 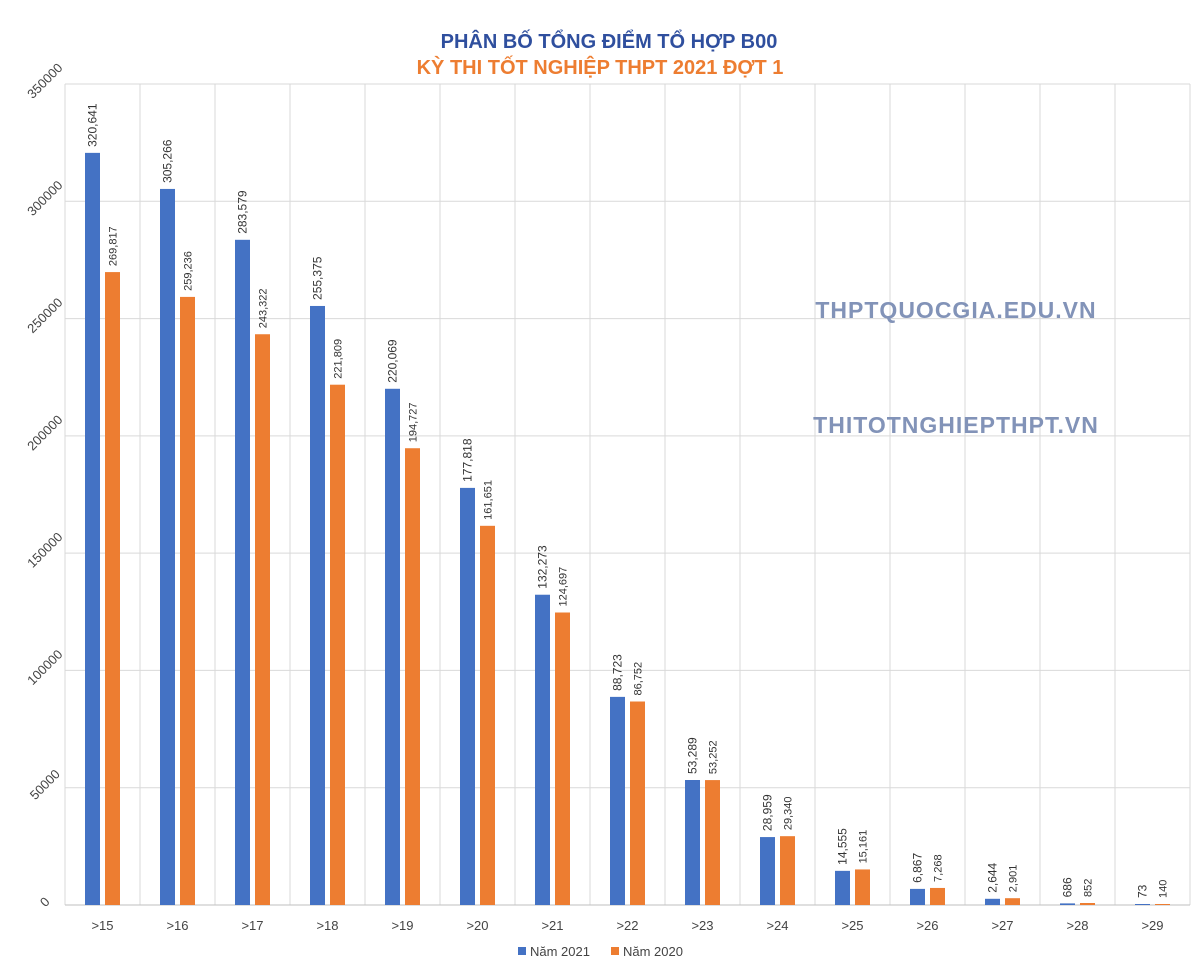 I want to click on data-label-2021: 220,069, so click(x=393, y=361).